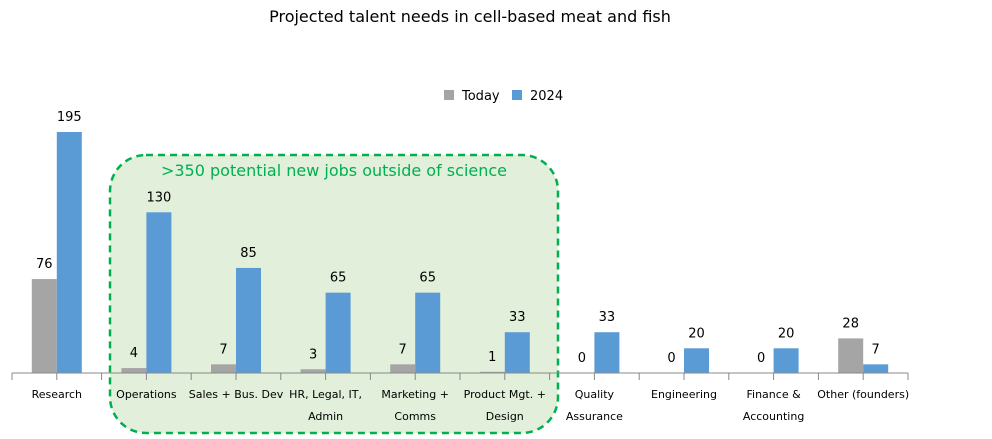 The width and height of the screenshot is (992, 439). What do you see at coordinates (325, 416) in the screenshot?
I see `category-label: Admin` at bounding box center [325, 416].